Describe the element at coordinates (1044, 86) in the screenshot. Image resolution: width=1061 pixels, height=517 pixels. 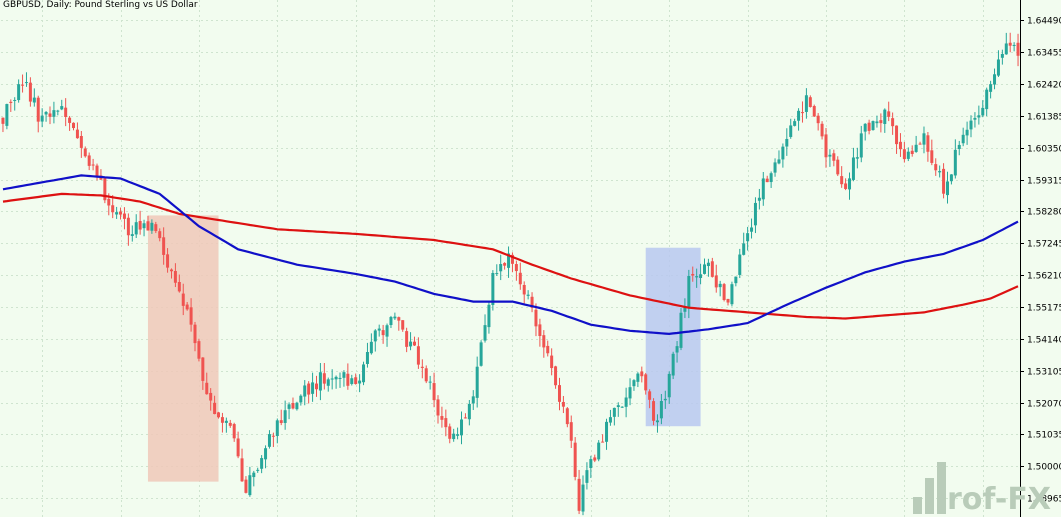
I see `y-tick-label: 1.62420` at that location.